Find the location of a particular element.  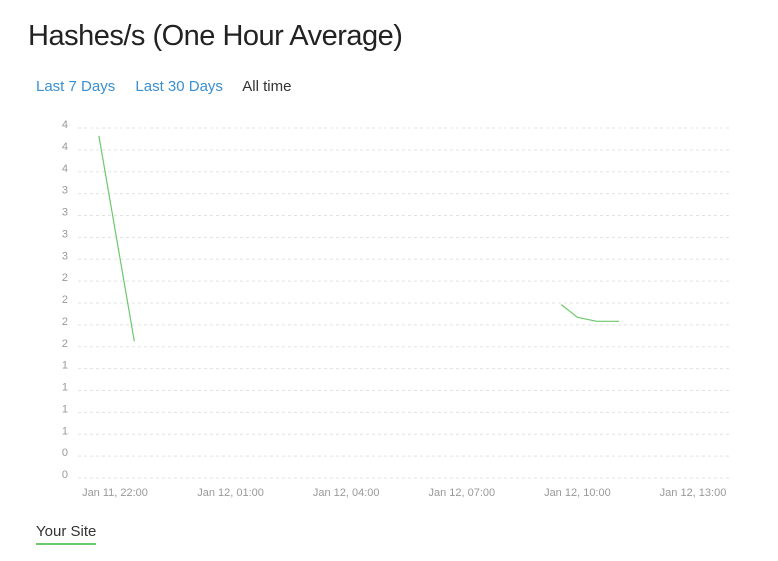

y-axis-ticks: 4 4 4 3 3 3 3 2 2 2 2 1 1 1 1 0 0 is located at coordinates (65, 300).